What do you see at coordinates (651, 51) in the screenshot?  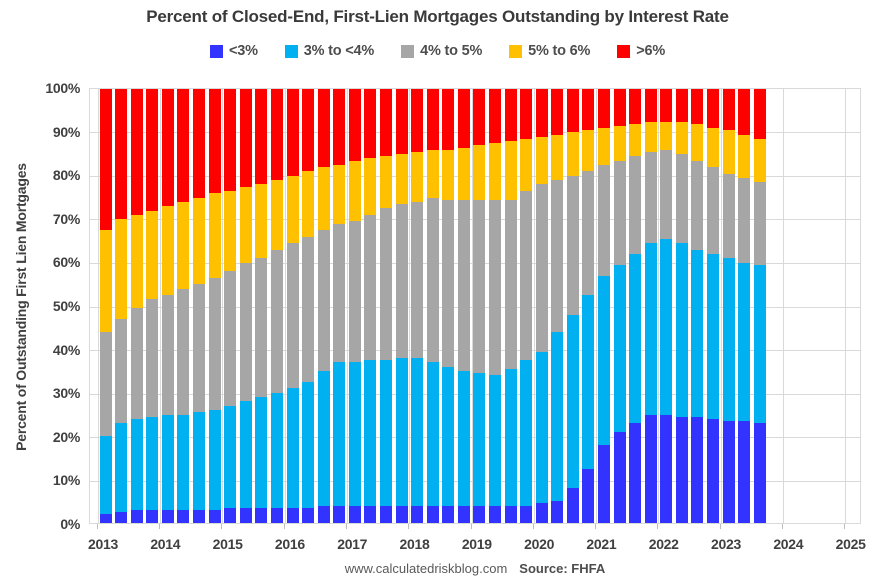 I see `legend-label-gt6: >6%` at bounding box center [651, 51].